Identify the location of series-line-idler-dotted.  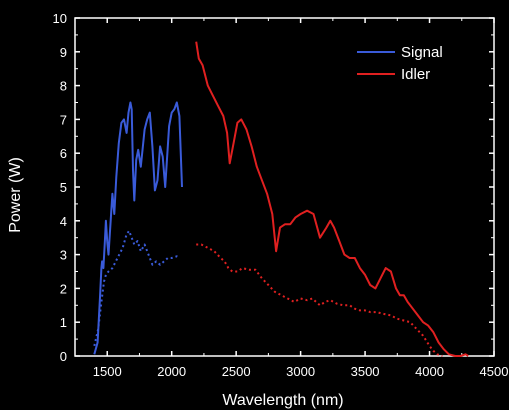
(319, 300).